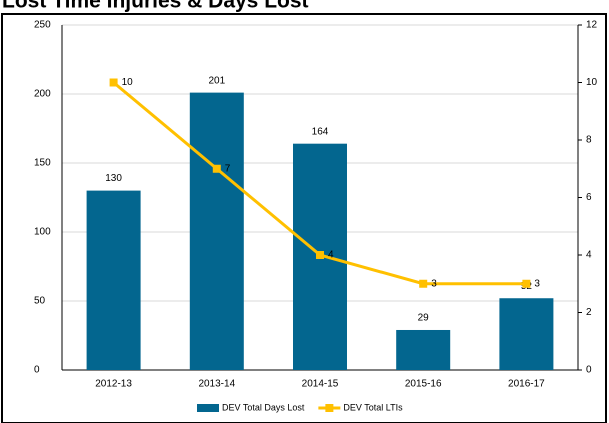 This screenshot has width=609, height=423. I want to click on y-tick-label: 0, so click(37, 370).